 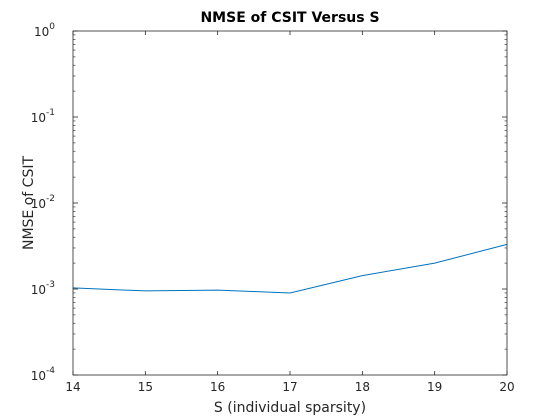 I want to click on series-layer, so click(x=290, y=268).